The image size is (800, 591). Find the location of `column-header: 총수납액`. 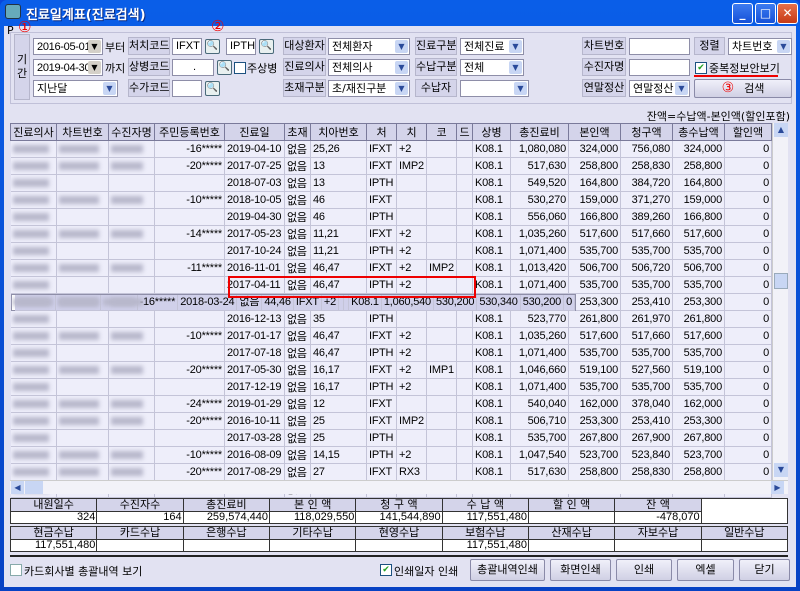

column-header: 총수납액 is located at coordinates (698, 132).